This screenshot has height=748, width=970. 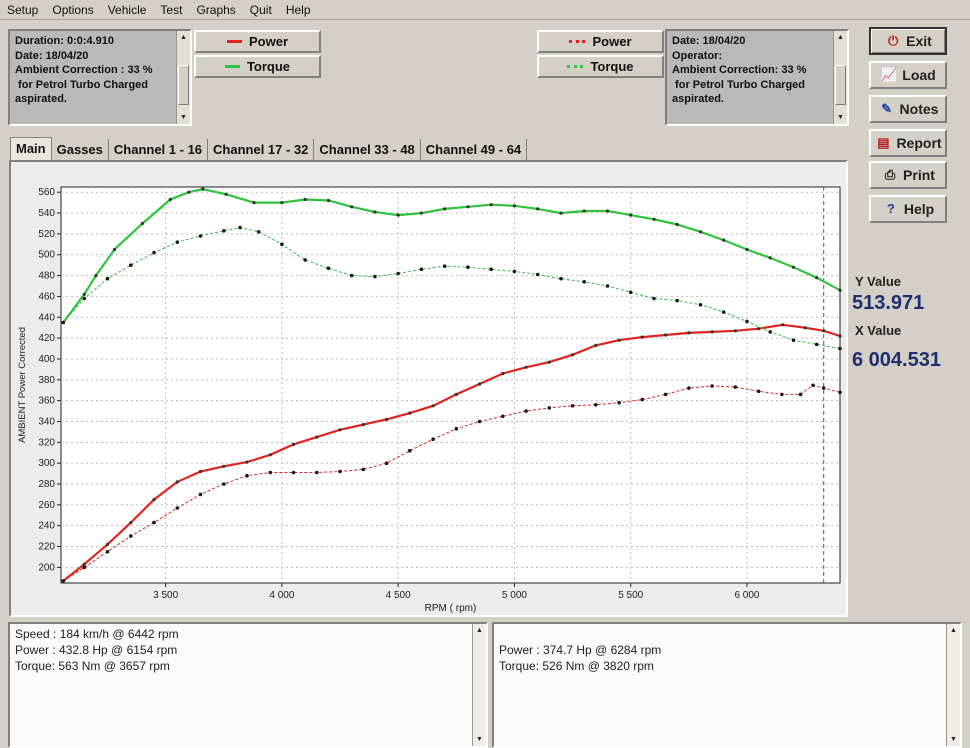 I want to click on notes-button: ✎ Notes, so click(x=908, y=109).